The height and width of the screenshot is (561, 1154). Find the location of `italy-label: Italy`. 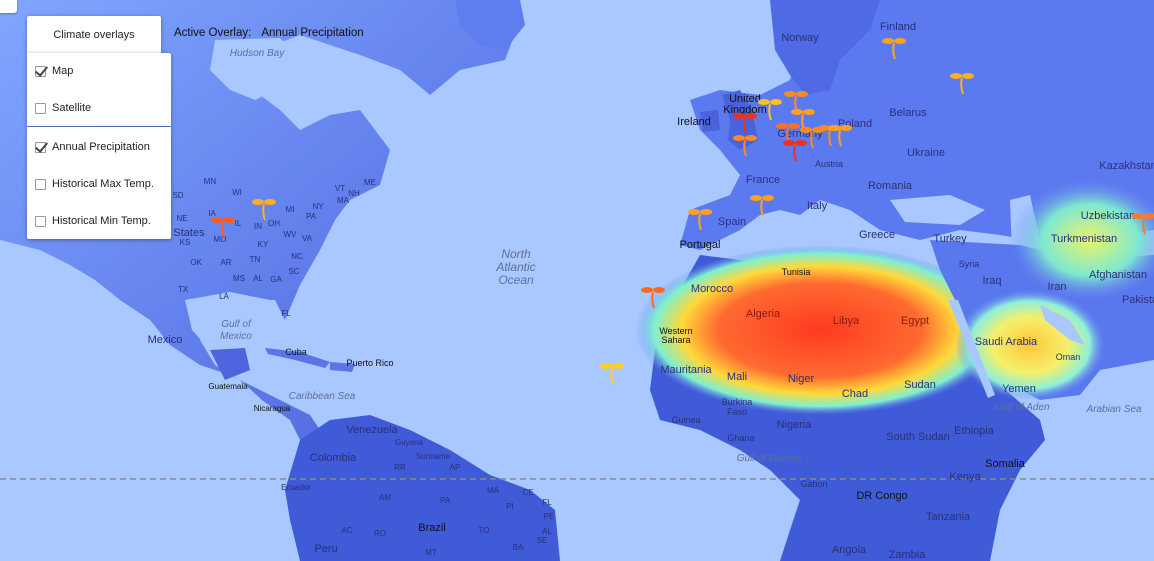

italy-label: Italy is located at coordinates (817, 206).